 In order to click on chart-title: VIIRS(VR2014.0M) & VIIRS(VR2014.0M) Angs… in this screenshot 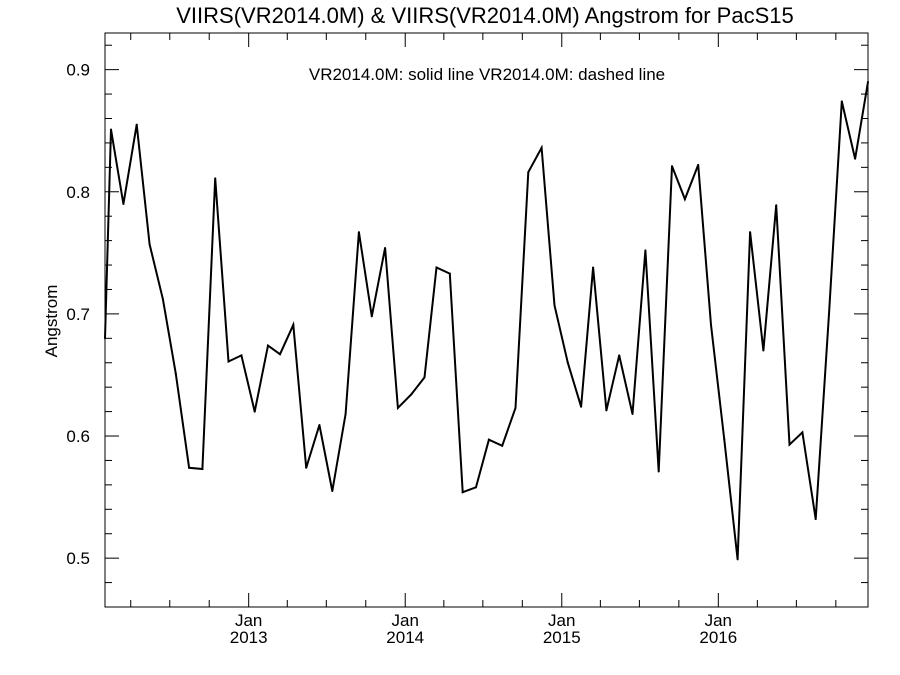, I will do `click(484, 15)`.